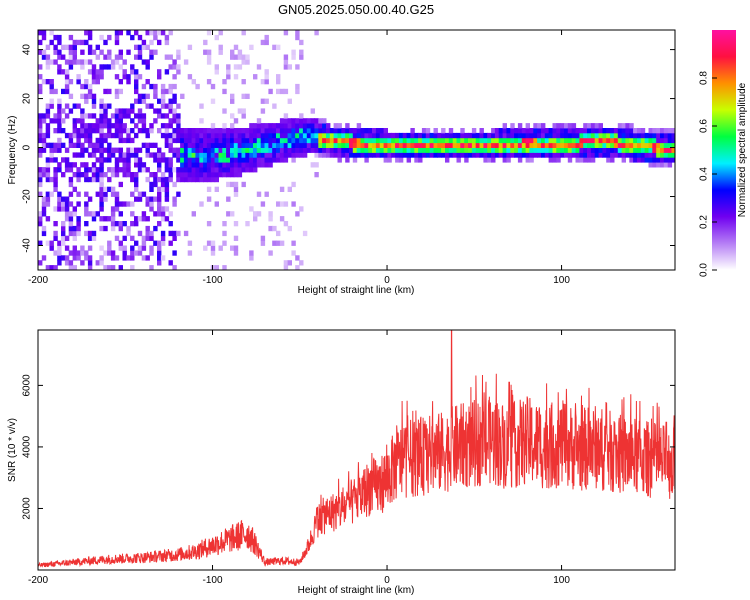  I want to click on spectrogram-x-axis-label: Height of straight line (km), so click(356, 290).